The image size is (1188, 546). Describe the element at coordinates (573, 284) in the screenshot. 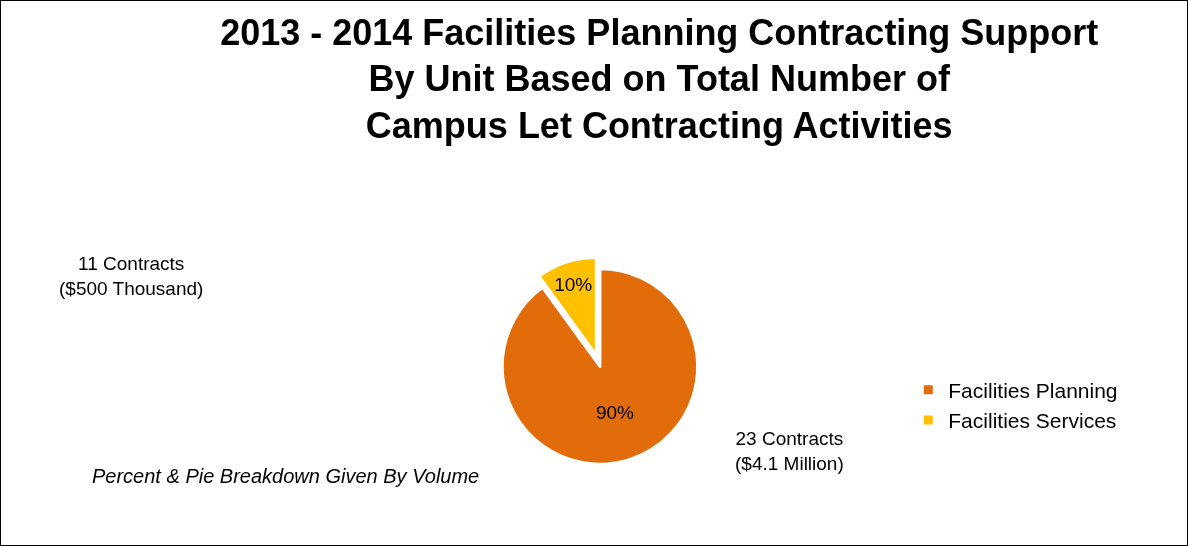

I see `data-label: 10%` at that location.